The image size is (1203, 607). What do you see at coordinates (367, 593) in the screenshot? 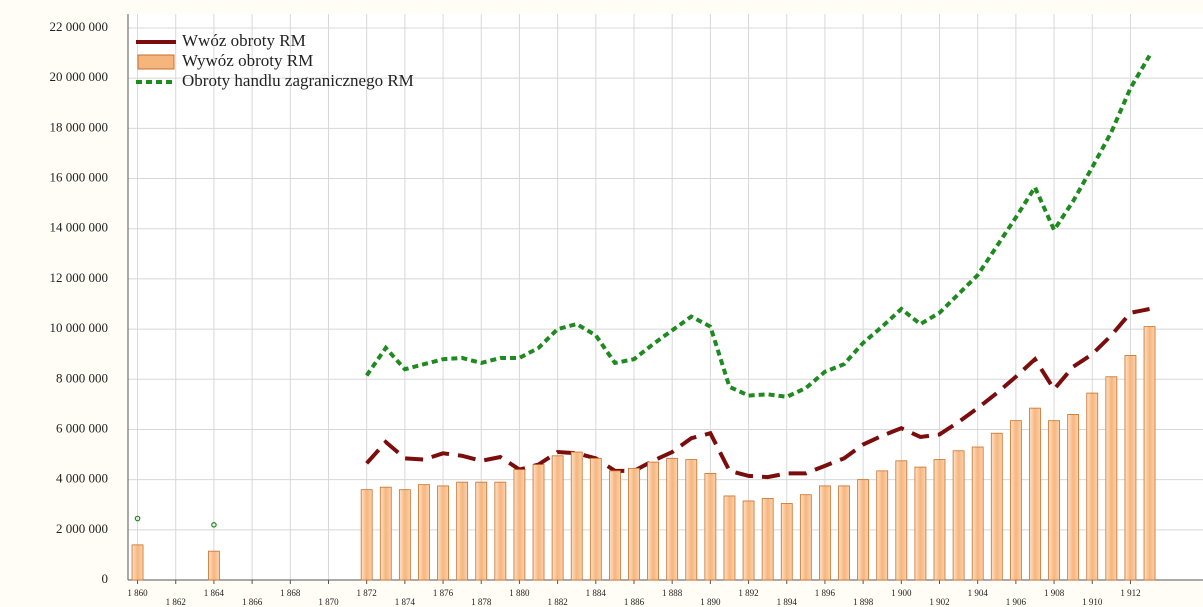
I see `x-tick-label: 1 872` at bounding box center [367, 593].